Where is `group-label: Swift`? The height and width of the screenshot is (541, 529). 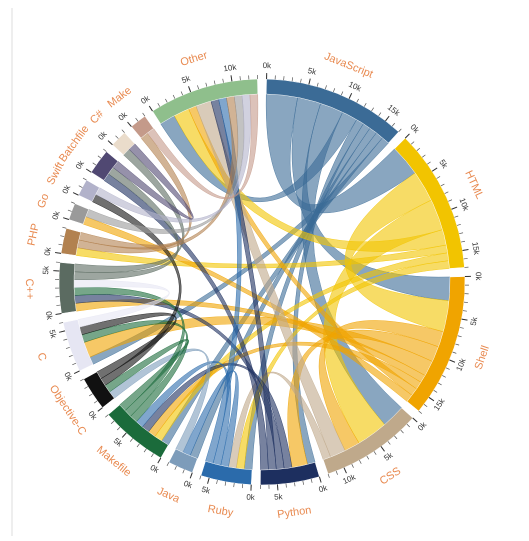 group-label: Swift is located at coordinates (56, 173).